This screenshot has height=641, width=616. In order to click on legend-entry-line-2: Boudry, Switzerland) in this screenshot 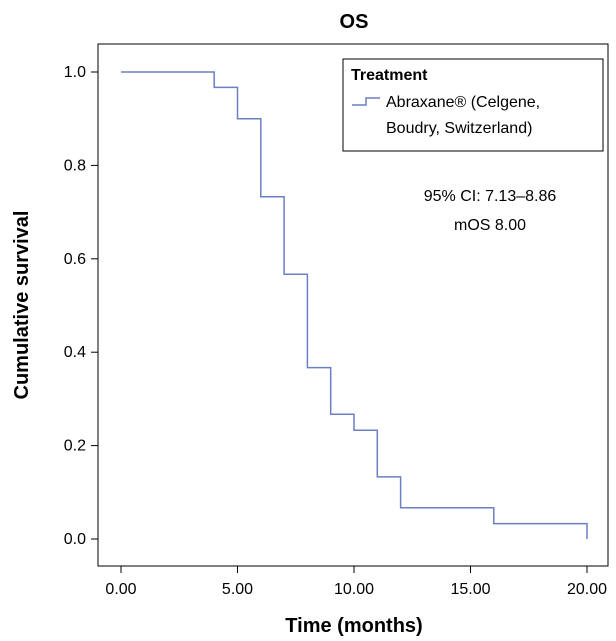, I will do `click(459, 128)`.